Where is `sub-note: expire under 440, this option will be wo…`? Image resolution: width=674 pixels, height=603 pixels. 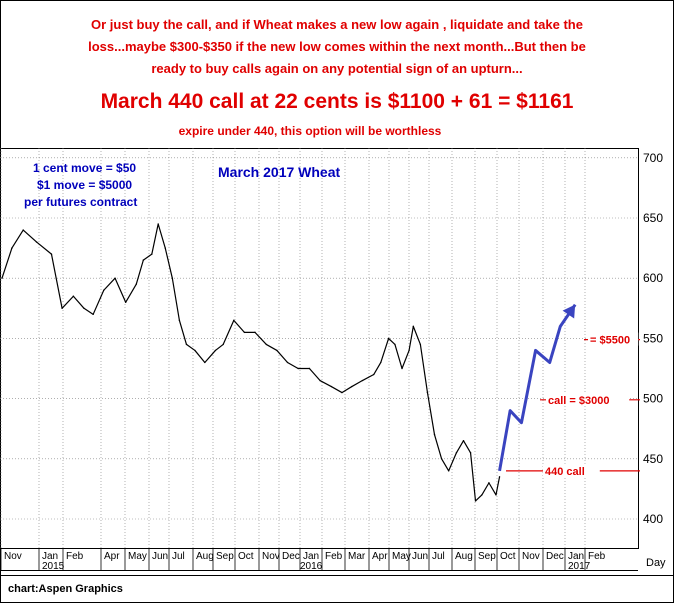 sub-note: expire under 440, this option will be wo… is located at coordinates (310, 131).